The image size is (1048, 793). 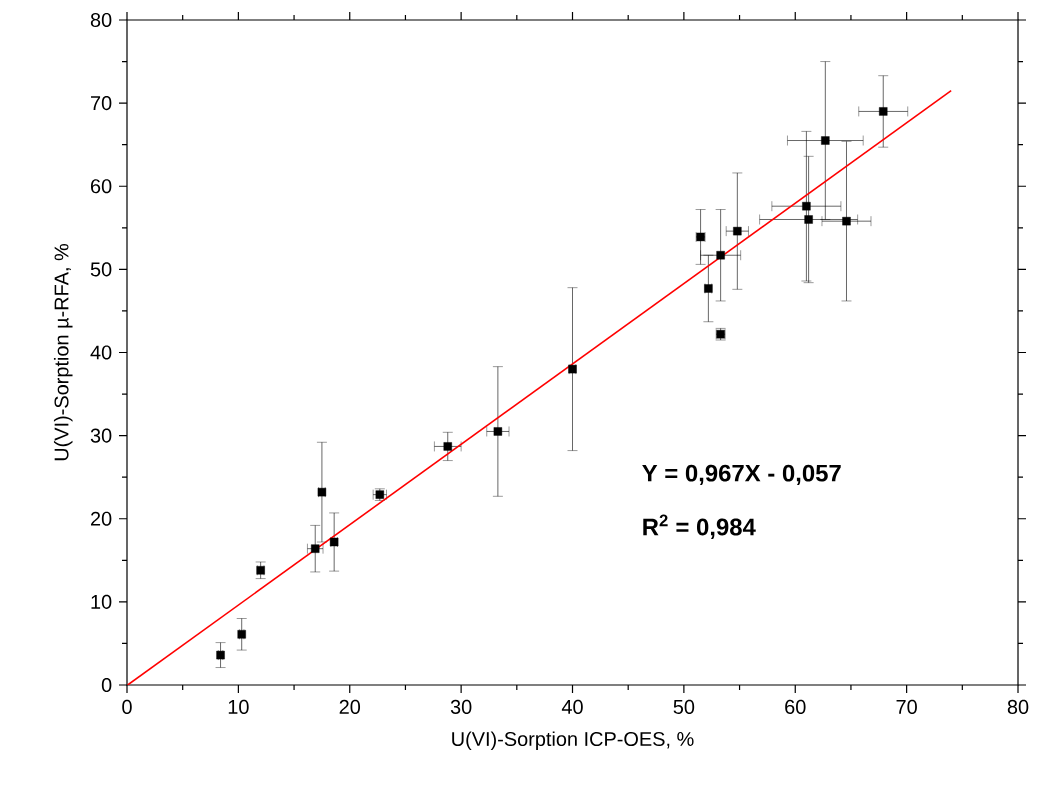 What do you see at coordinates (572, 706) in the screenshot?
I see `x-tick-label: 40` at bounding box center [572, 706].